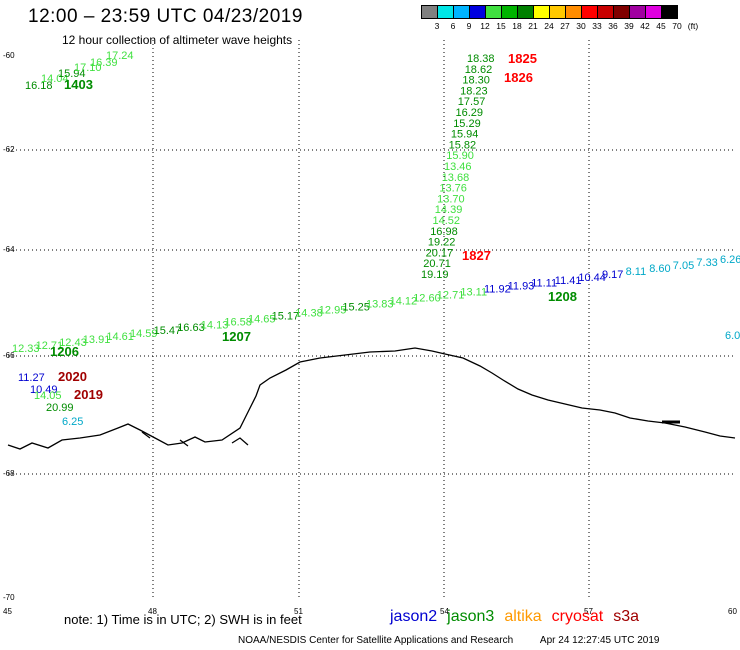  I want to click on legend-tick-39: 39, so click(629, 26).